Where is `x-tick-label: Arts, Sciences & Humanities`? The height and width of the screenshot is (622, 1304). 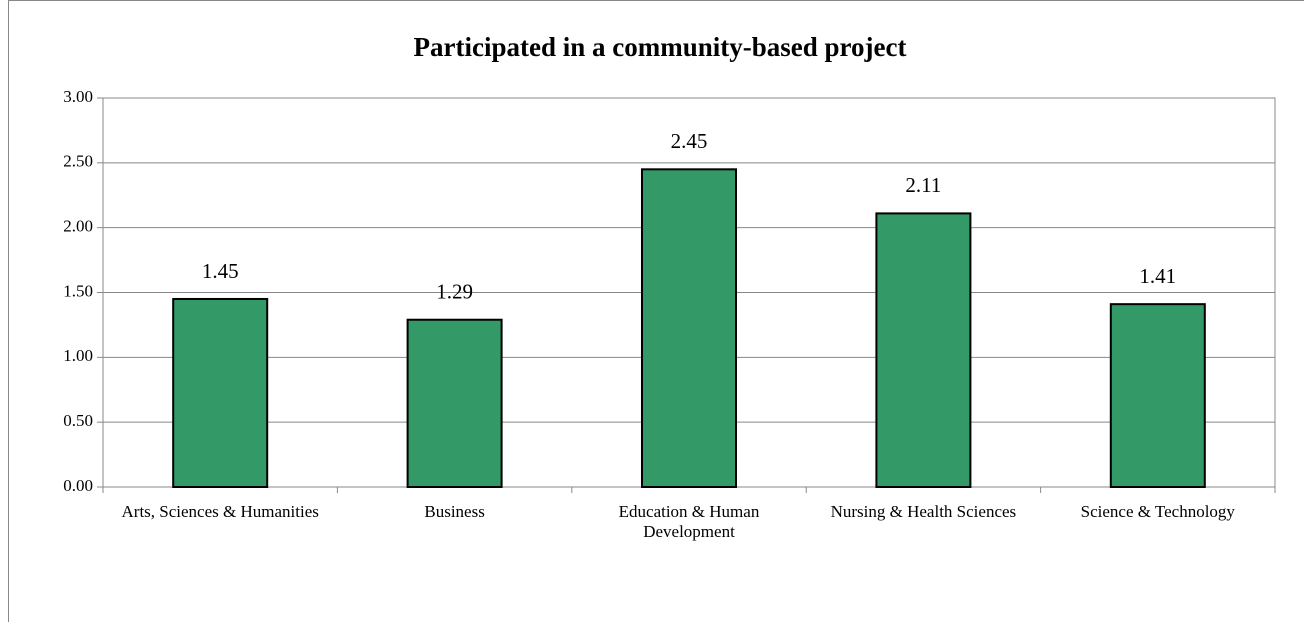
x-tick-label: Arts, Sciences & Humanities is located at coordinates (220, 511).